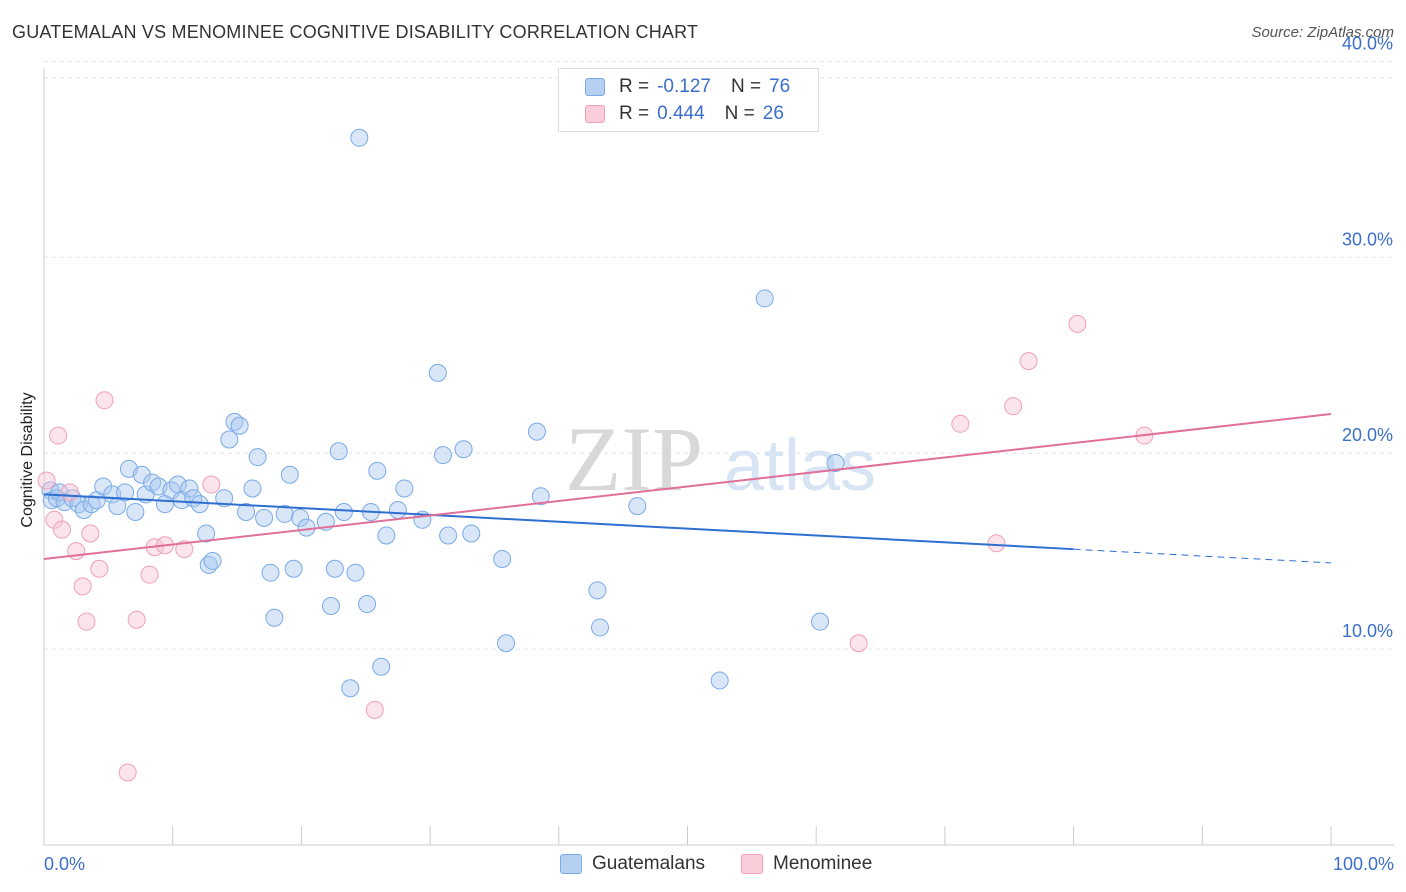  What do you see at coordinates (752, 835) in the screenshot?
I see `x-ticks` at bounding box center [752, 835].